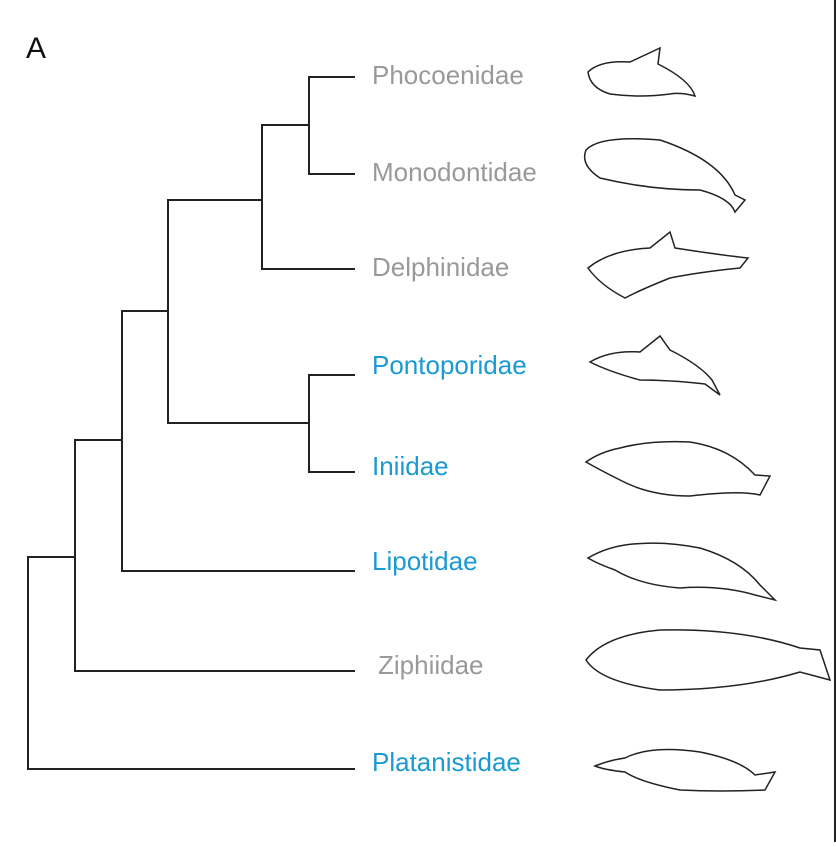  I want to click on taxon-label: Ziphiidae, so click(431, 665).